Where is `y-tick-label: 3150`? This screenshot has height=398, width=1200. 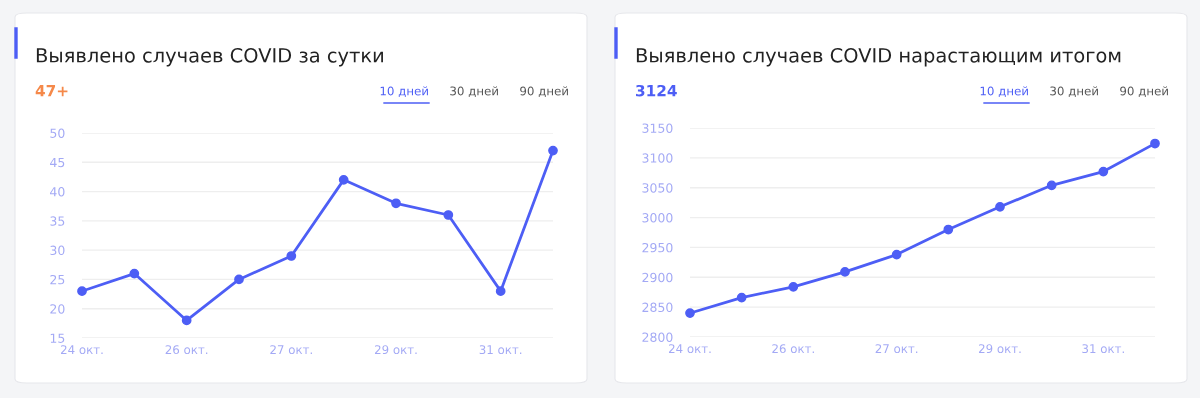 y-tick-label: 3150 is located at coordinates (657, 128).